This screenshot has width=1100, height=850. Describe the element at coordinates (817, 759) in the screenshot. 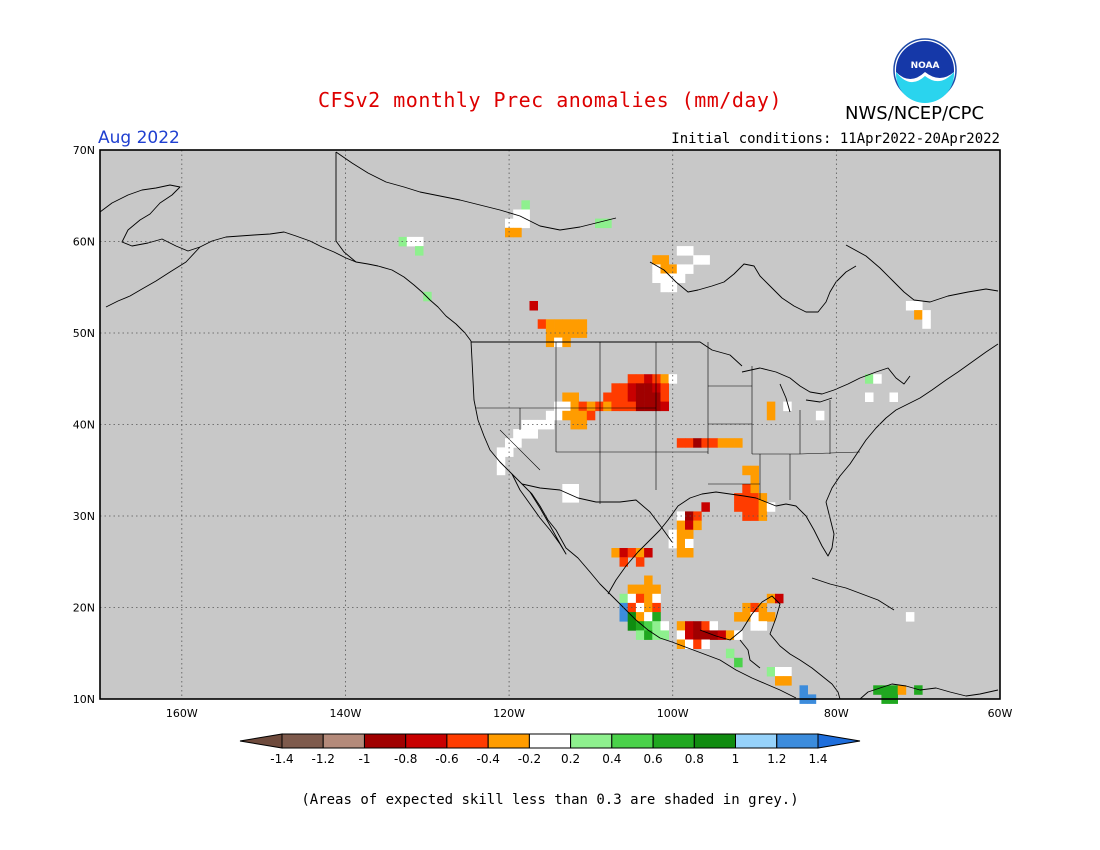

I see `colorbar-label: 1.4` at that location.